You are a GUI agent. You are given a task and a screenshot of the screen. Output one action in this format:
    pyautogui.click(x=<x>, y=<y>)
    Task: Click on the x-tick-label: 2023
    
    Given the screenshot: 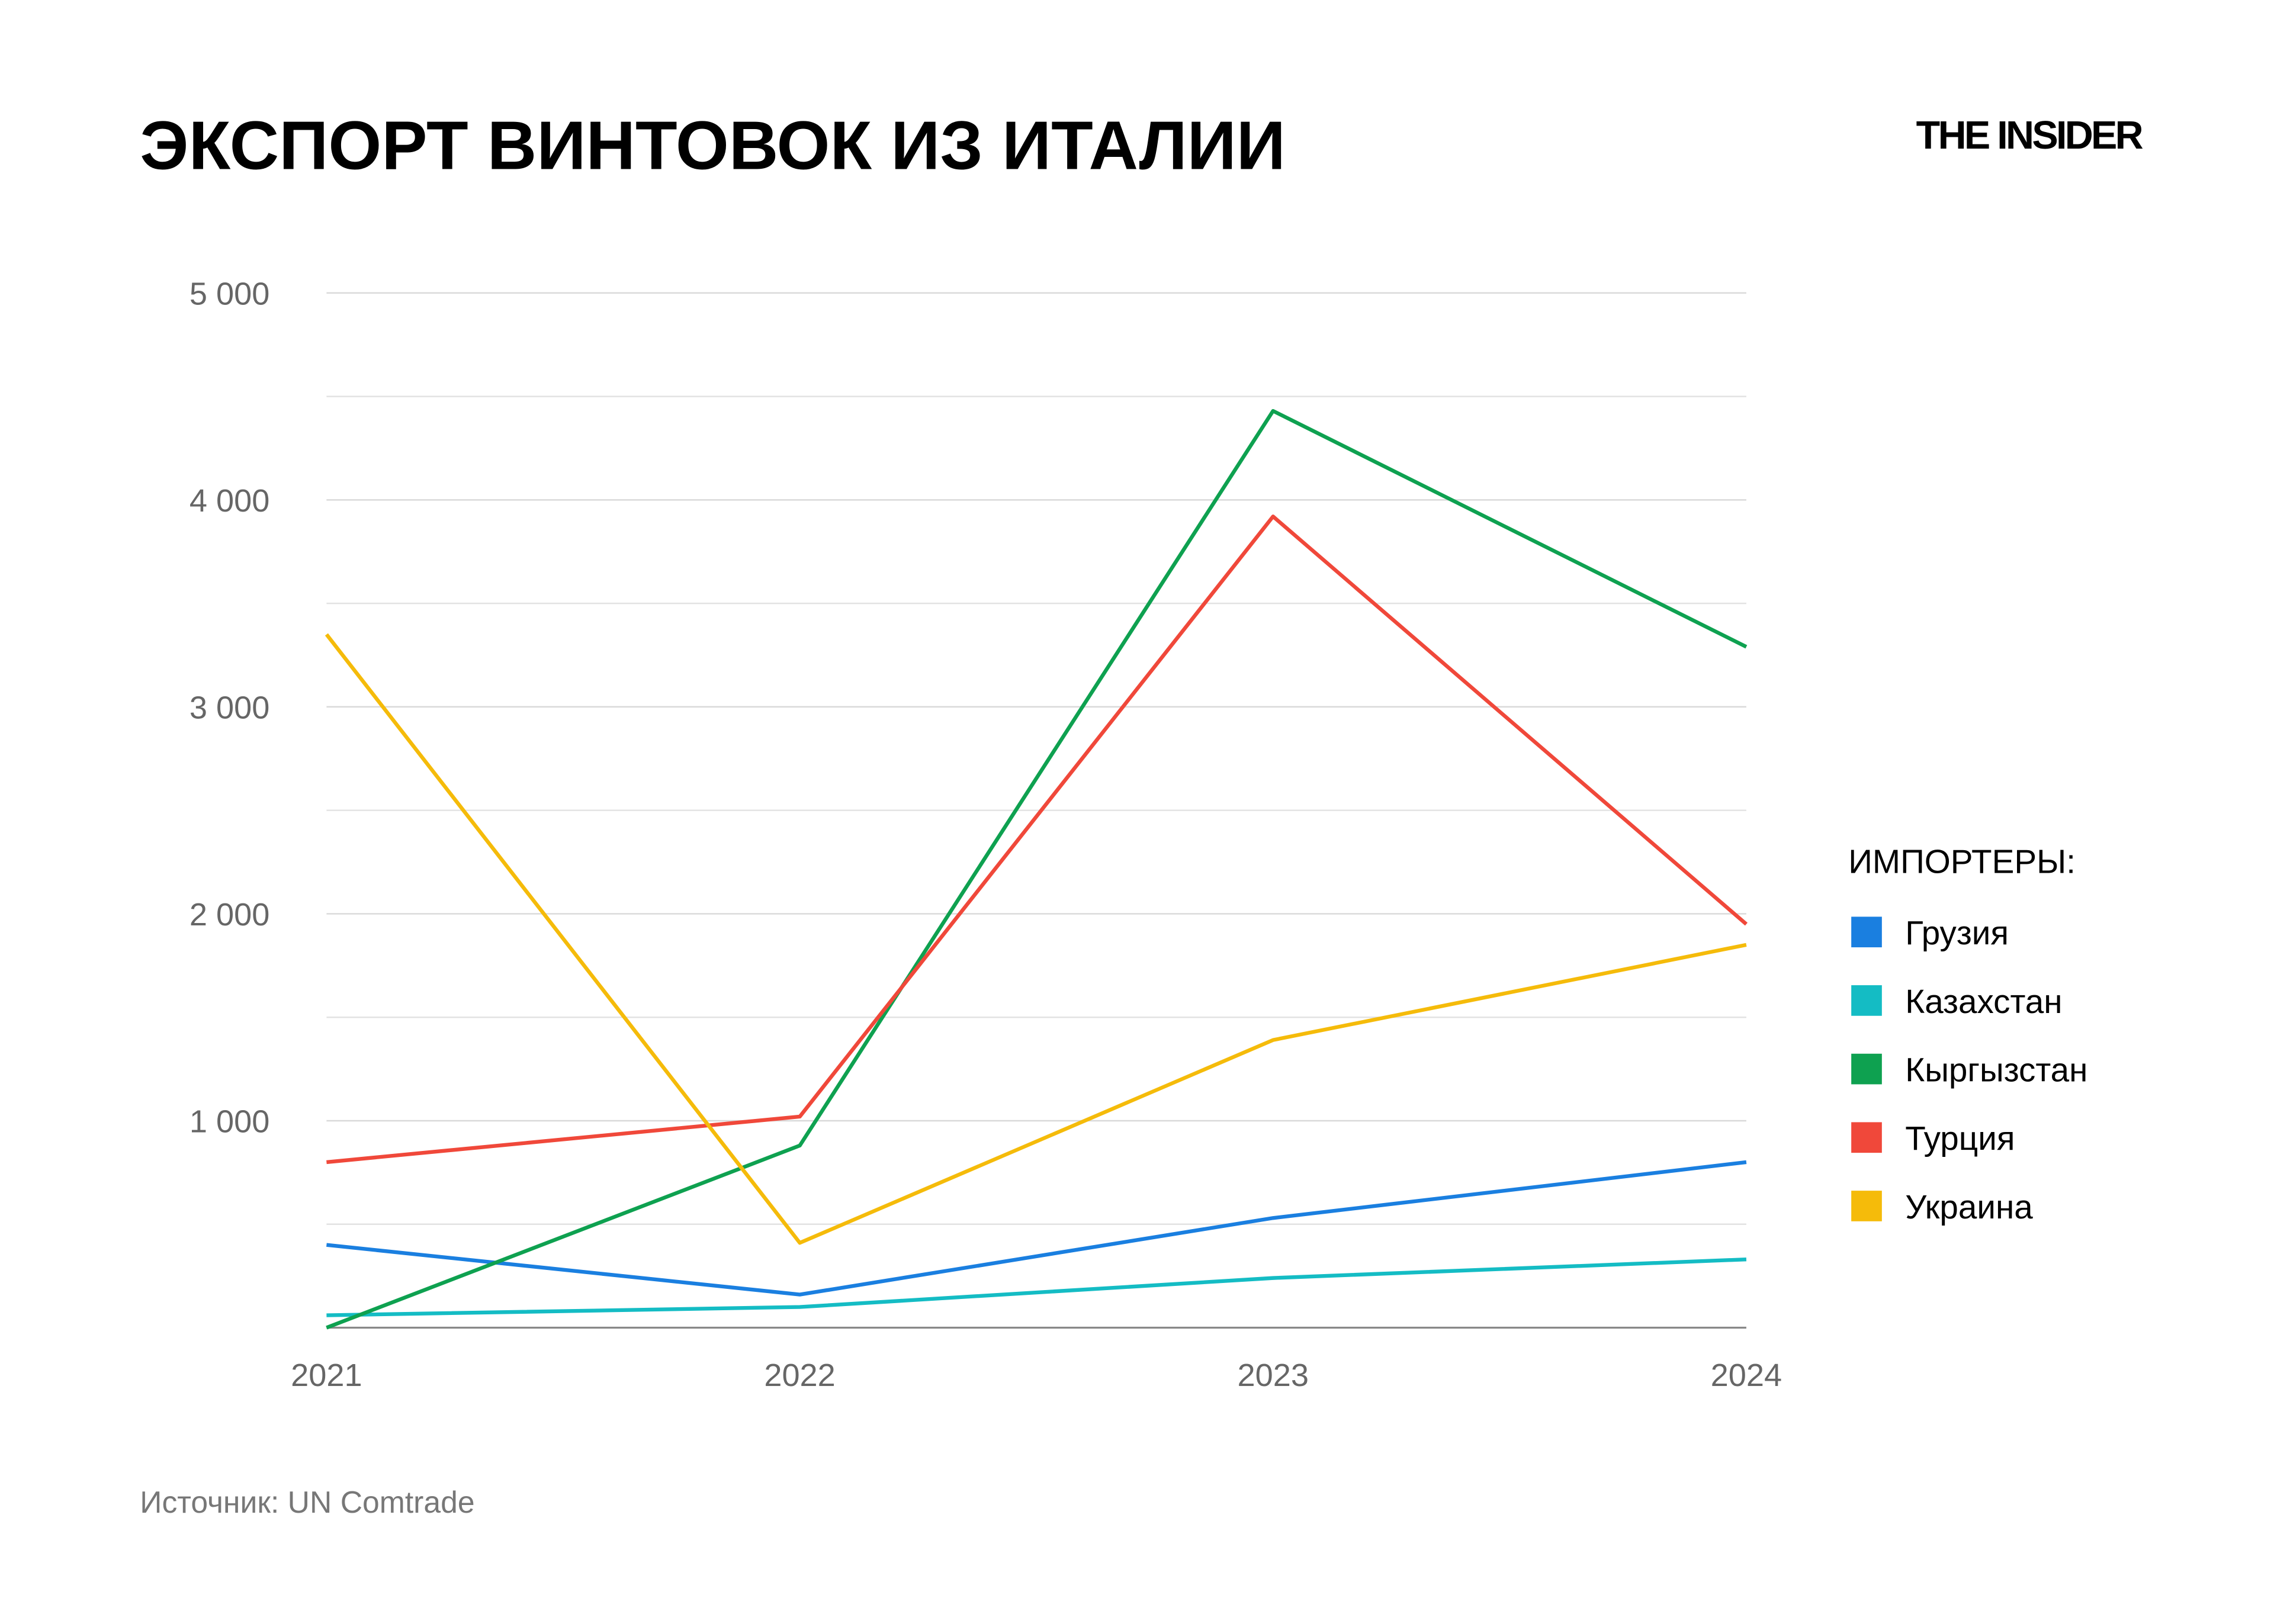 What is the action you would take?
    pyautogui.click(x=1273, y=1375)
    